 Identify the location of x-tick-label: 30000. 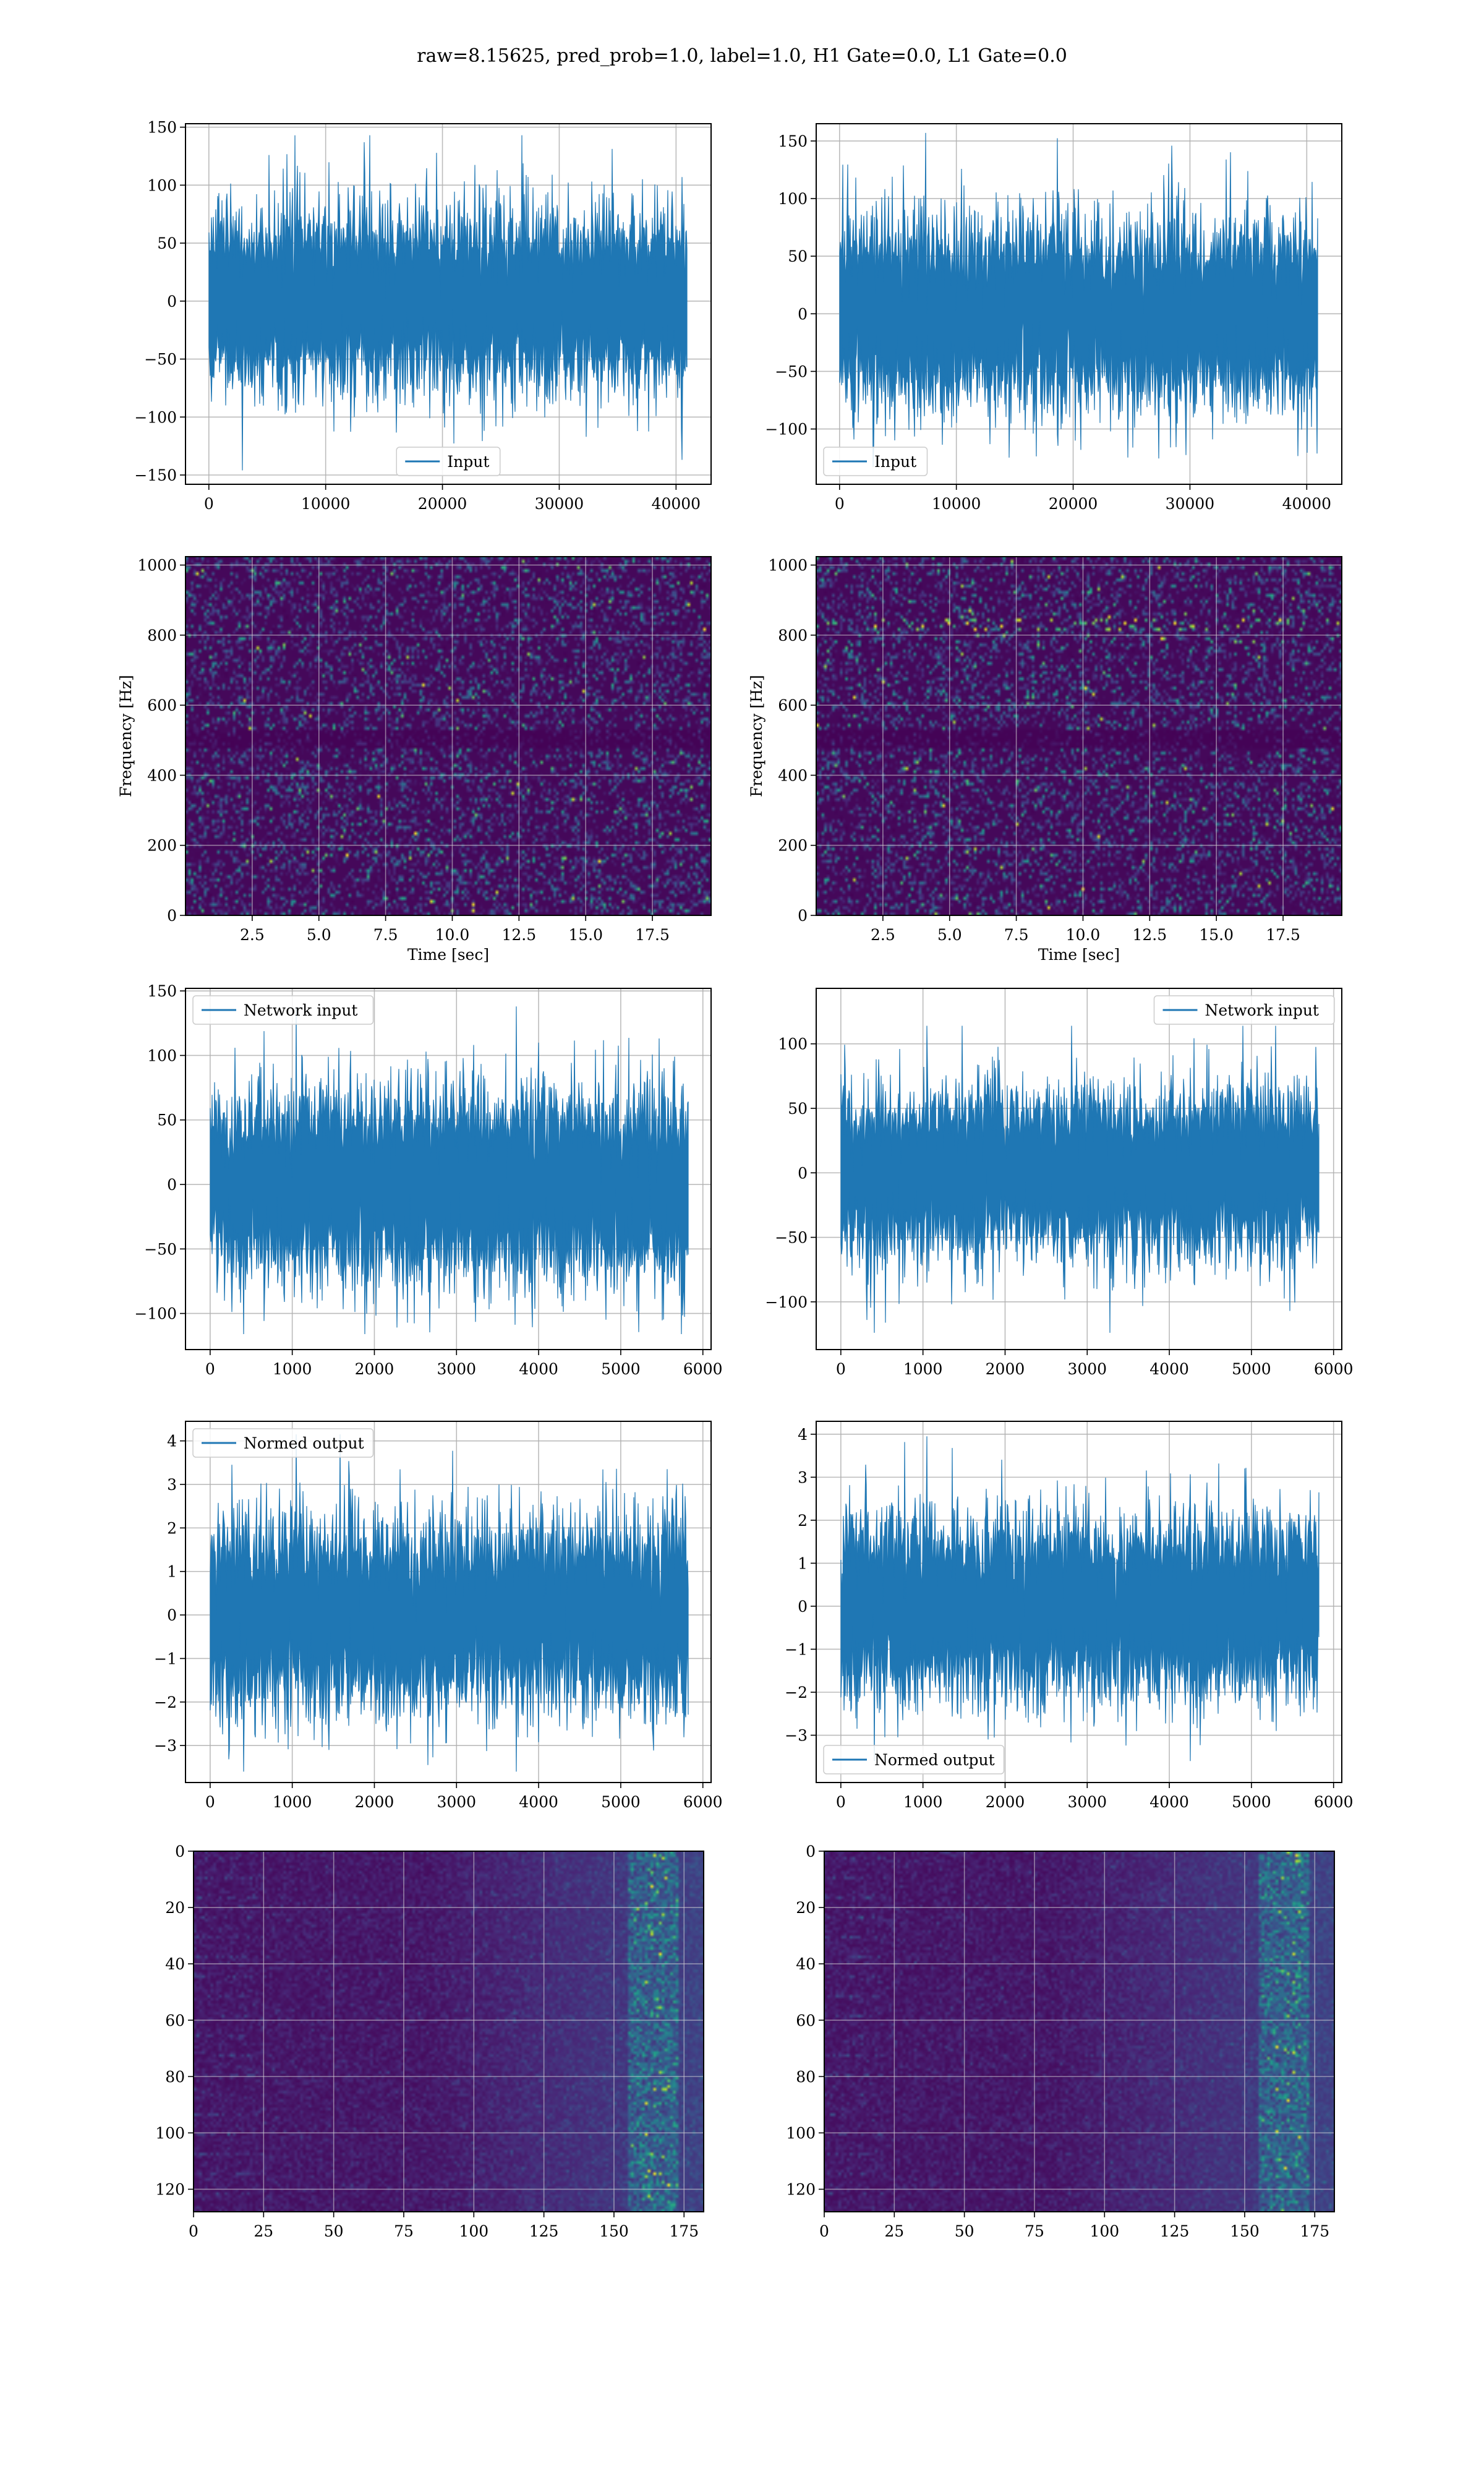
(559, 504).